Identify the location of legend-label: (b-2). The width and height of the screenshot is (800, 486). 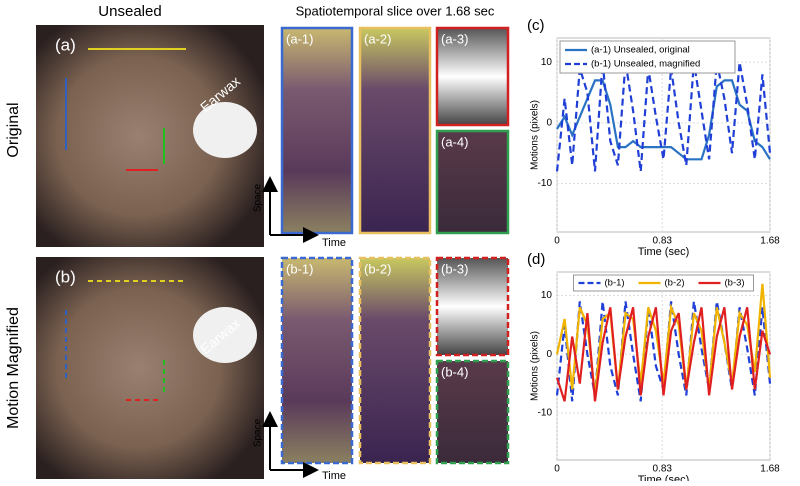
(675, 283).